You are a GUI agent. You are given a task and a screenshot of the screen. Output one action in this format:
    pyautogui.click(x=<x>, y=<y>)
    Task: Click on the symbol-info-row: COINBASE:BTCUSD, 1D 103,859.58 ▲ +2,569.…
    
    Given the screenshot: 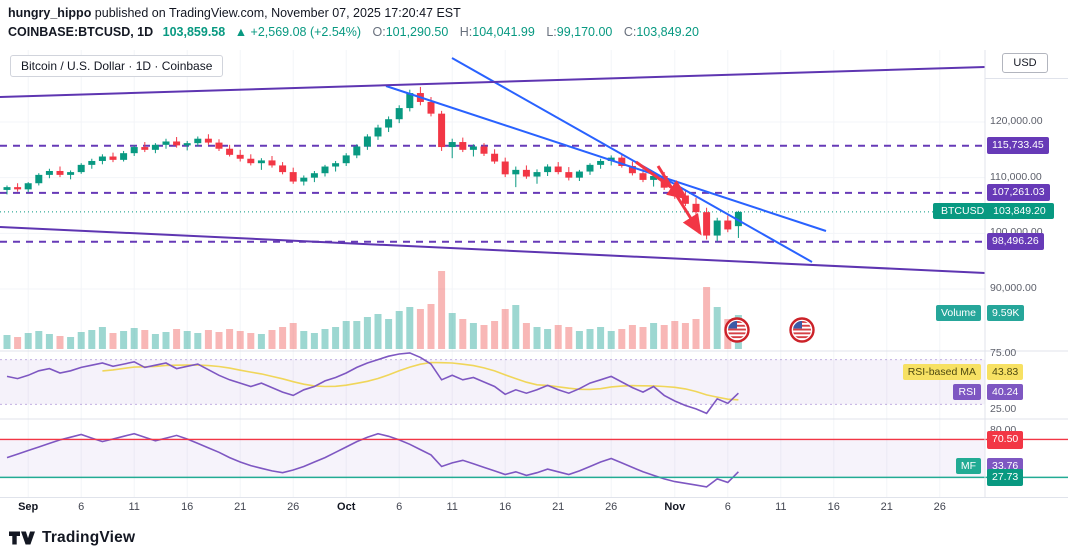 What is the action you would take?
    pyautogui.click(x=353, y=32)
    